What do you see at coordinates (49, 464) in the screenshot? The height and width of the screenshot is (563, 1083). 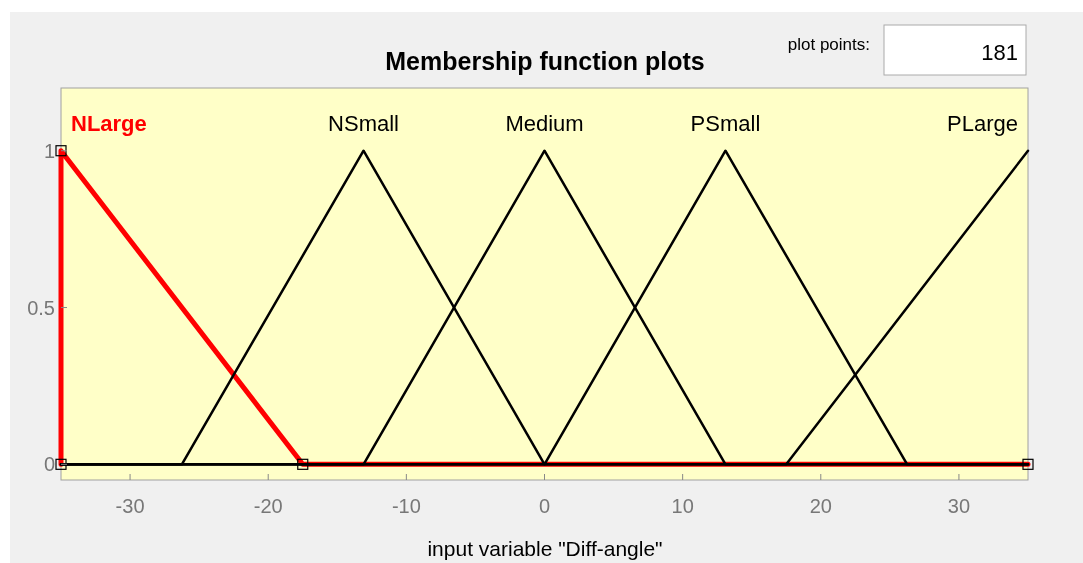 I see `y-tick-label: 0` at bounding box center [49, 464].